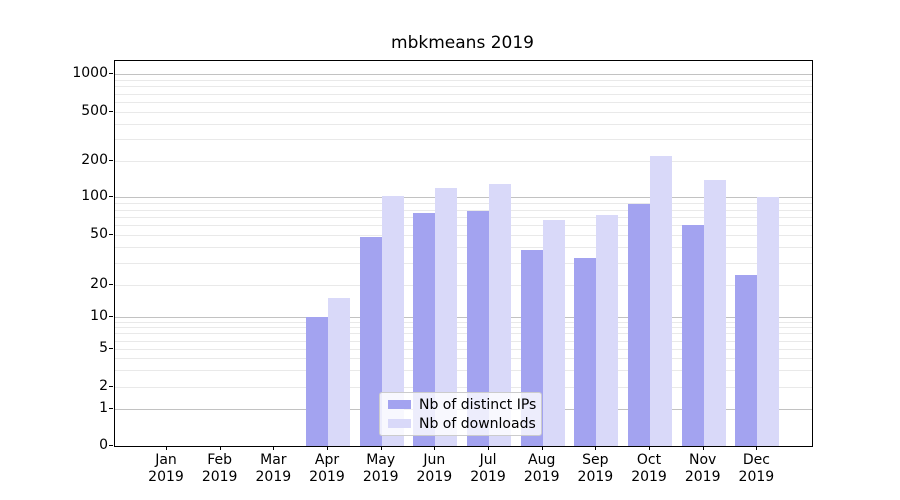 The height and width of the screenshot is (500, 900). I want to click on bar-downloads-apr, so click(339, 372).